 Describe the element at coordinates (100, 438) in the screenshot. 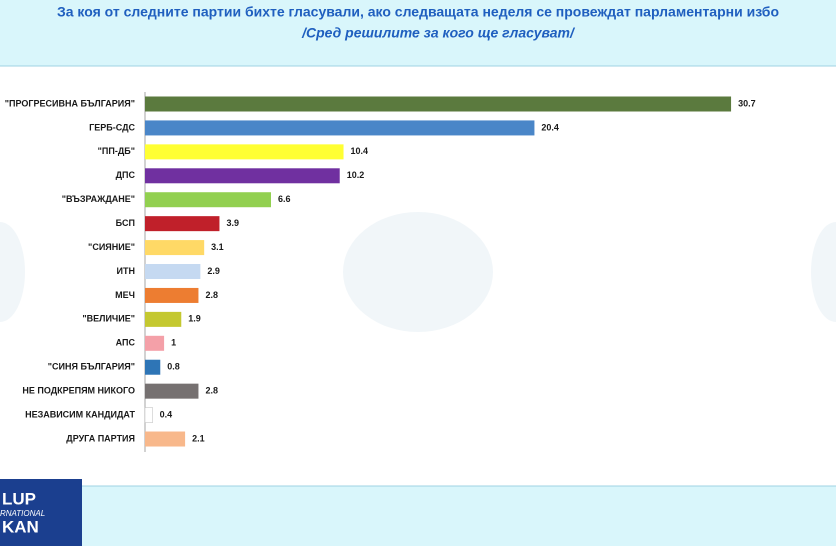

I see `category-label: ДРУГА ПАРТИЯ` at that location.